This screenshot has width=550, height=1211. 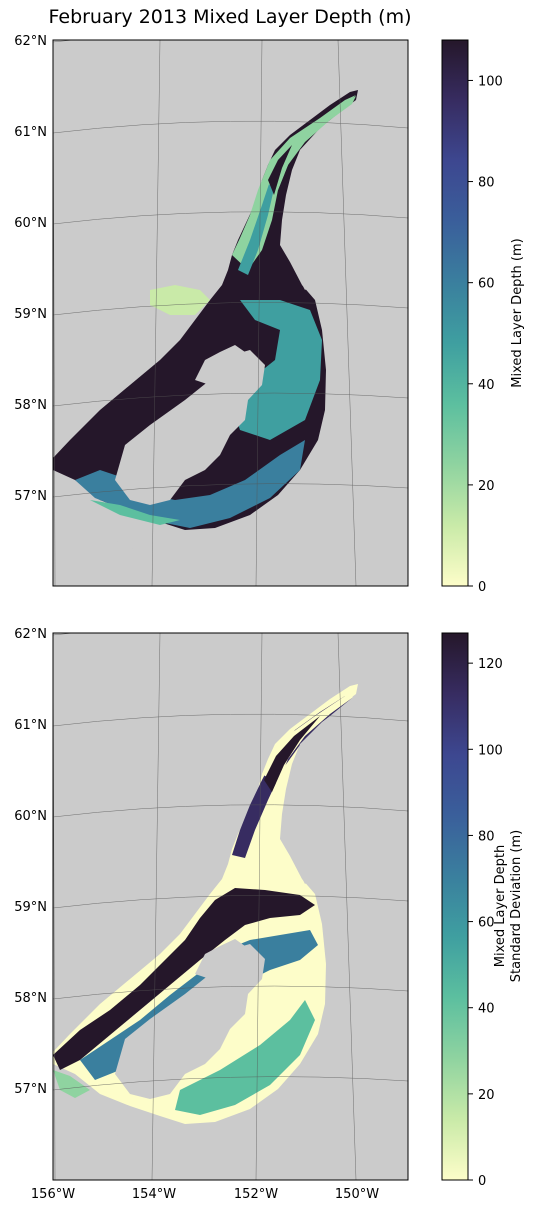 What do you see at coordinates (154, 1194) in the screenshot?
I see `longitude-label: 154°W` at bounding box center [154, 1194].